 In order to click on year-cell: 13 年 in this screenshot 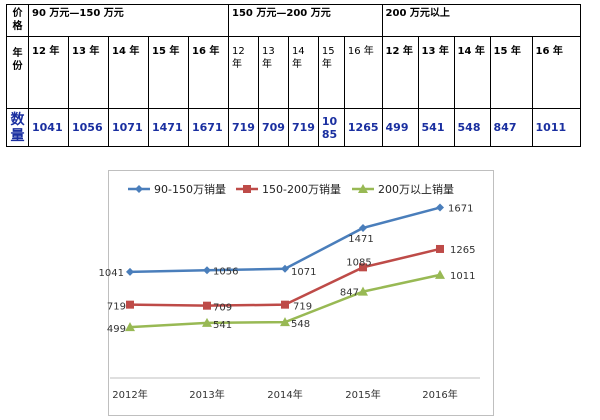, I will do `click(88, 72)`.